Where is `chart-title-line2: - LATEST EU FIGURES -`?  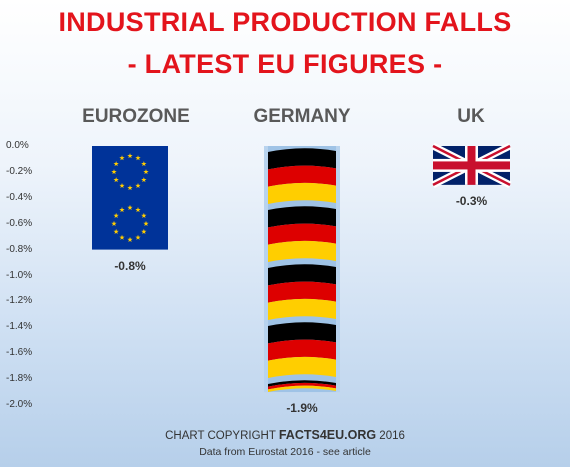
chart-title-line2: - LATEST EU FIGURES - is located at coordinates (285, 64).